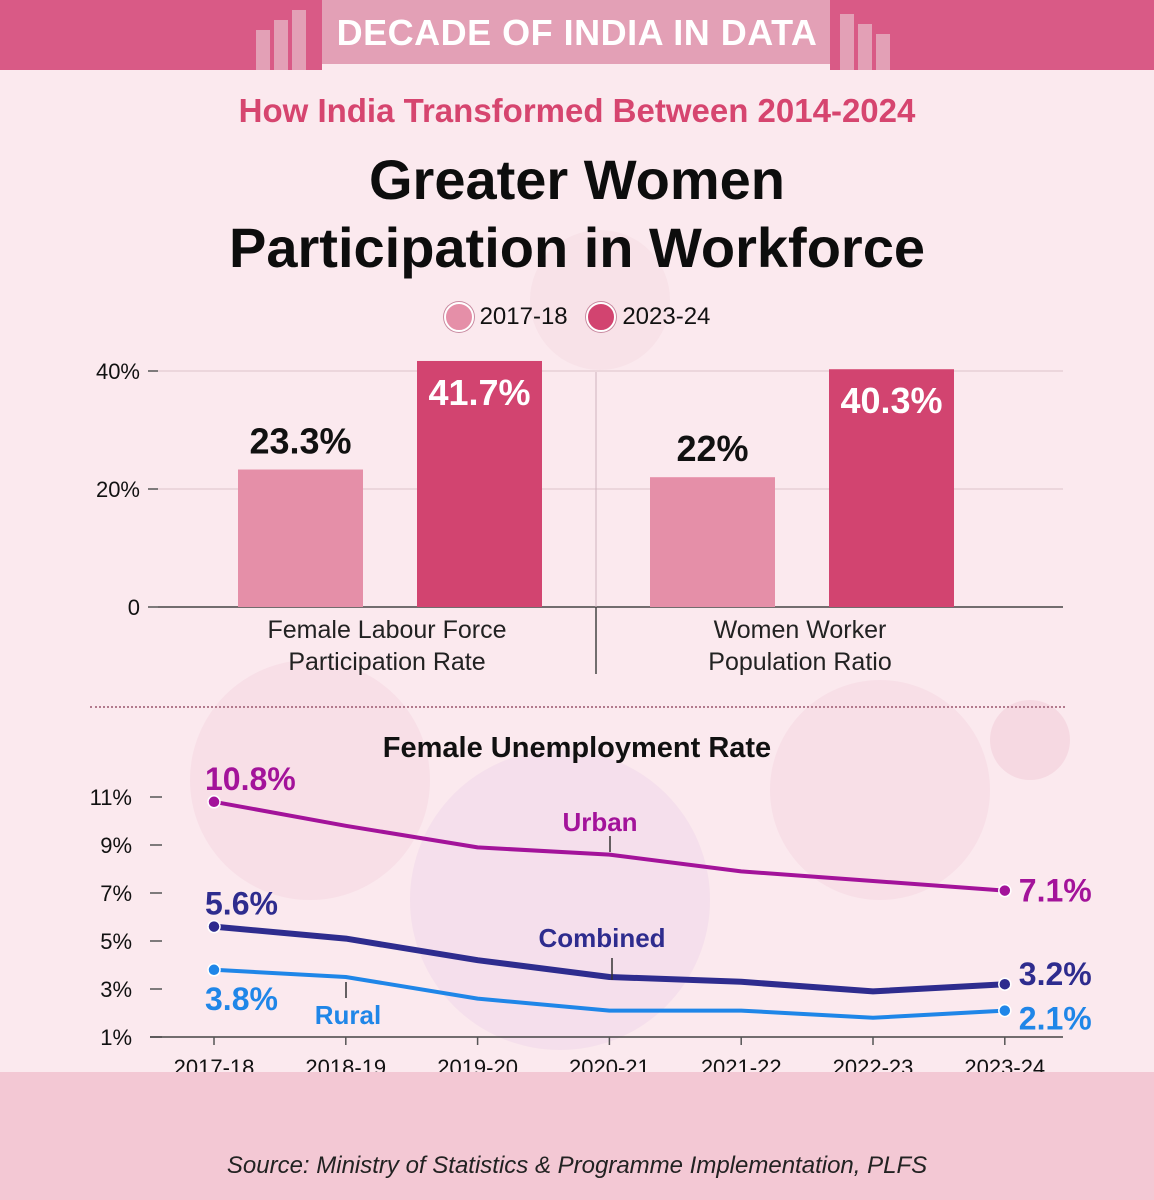  Describe the element at coordinates (577, 32) in the screenshot. I see `banner-title: DECADE OF INDIA IN DATA` at that location.